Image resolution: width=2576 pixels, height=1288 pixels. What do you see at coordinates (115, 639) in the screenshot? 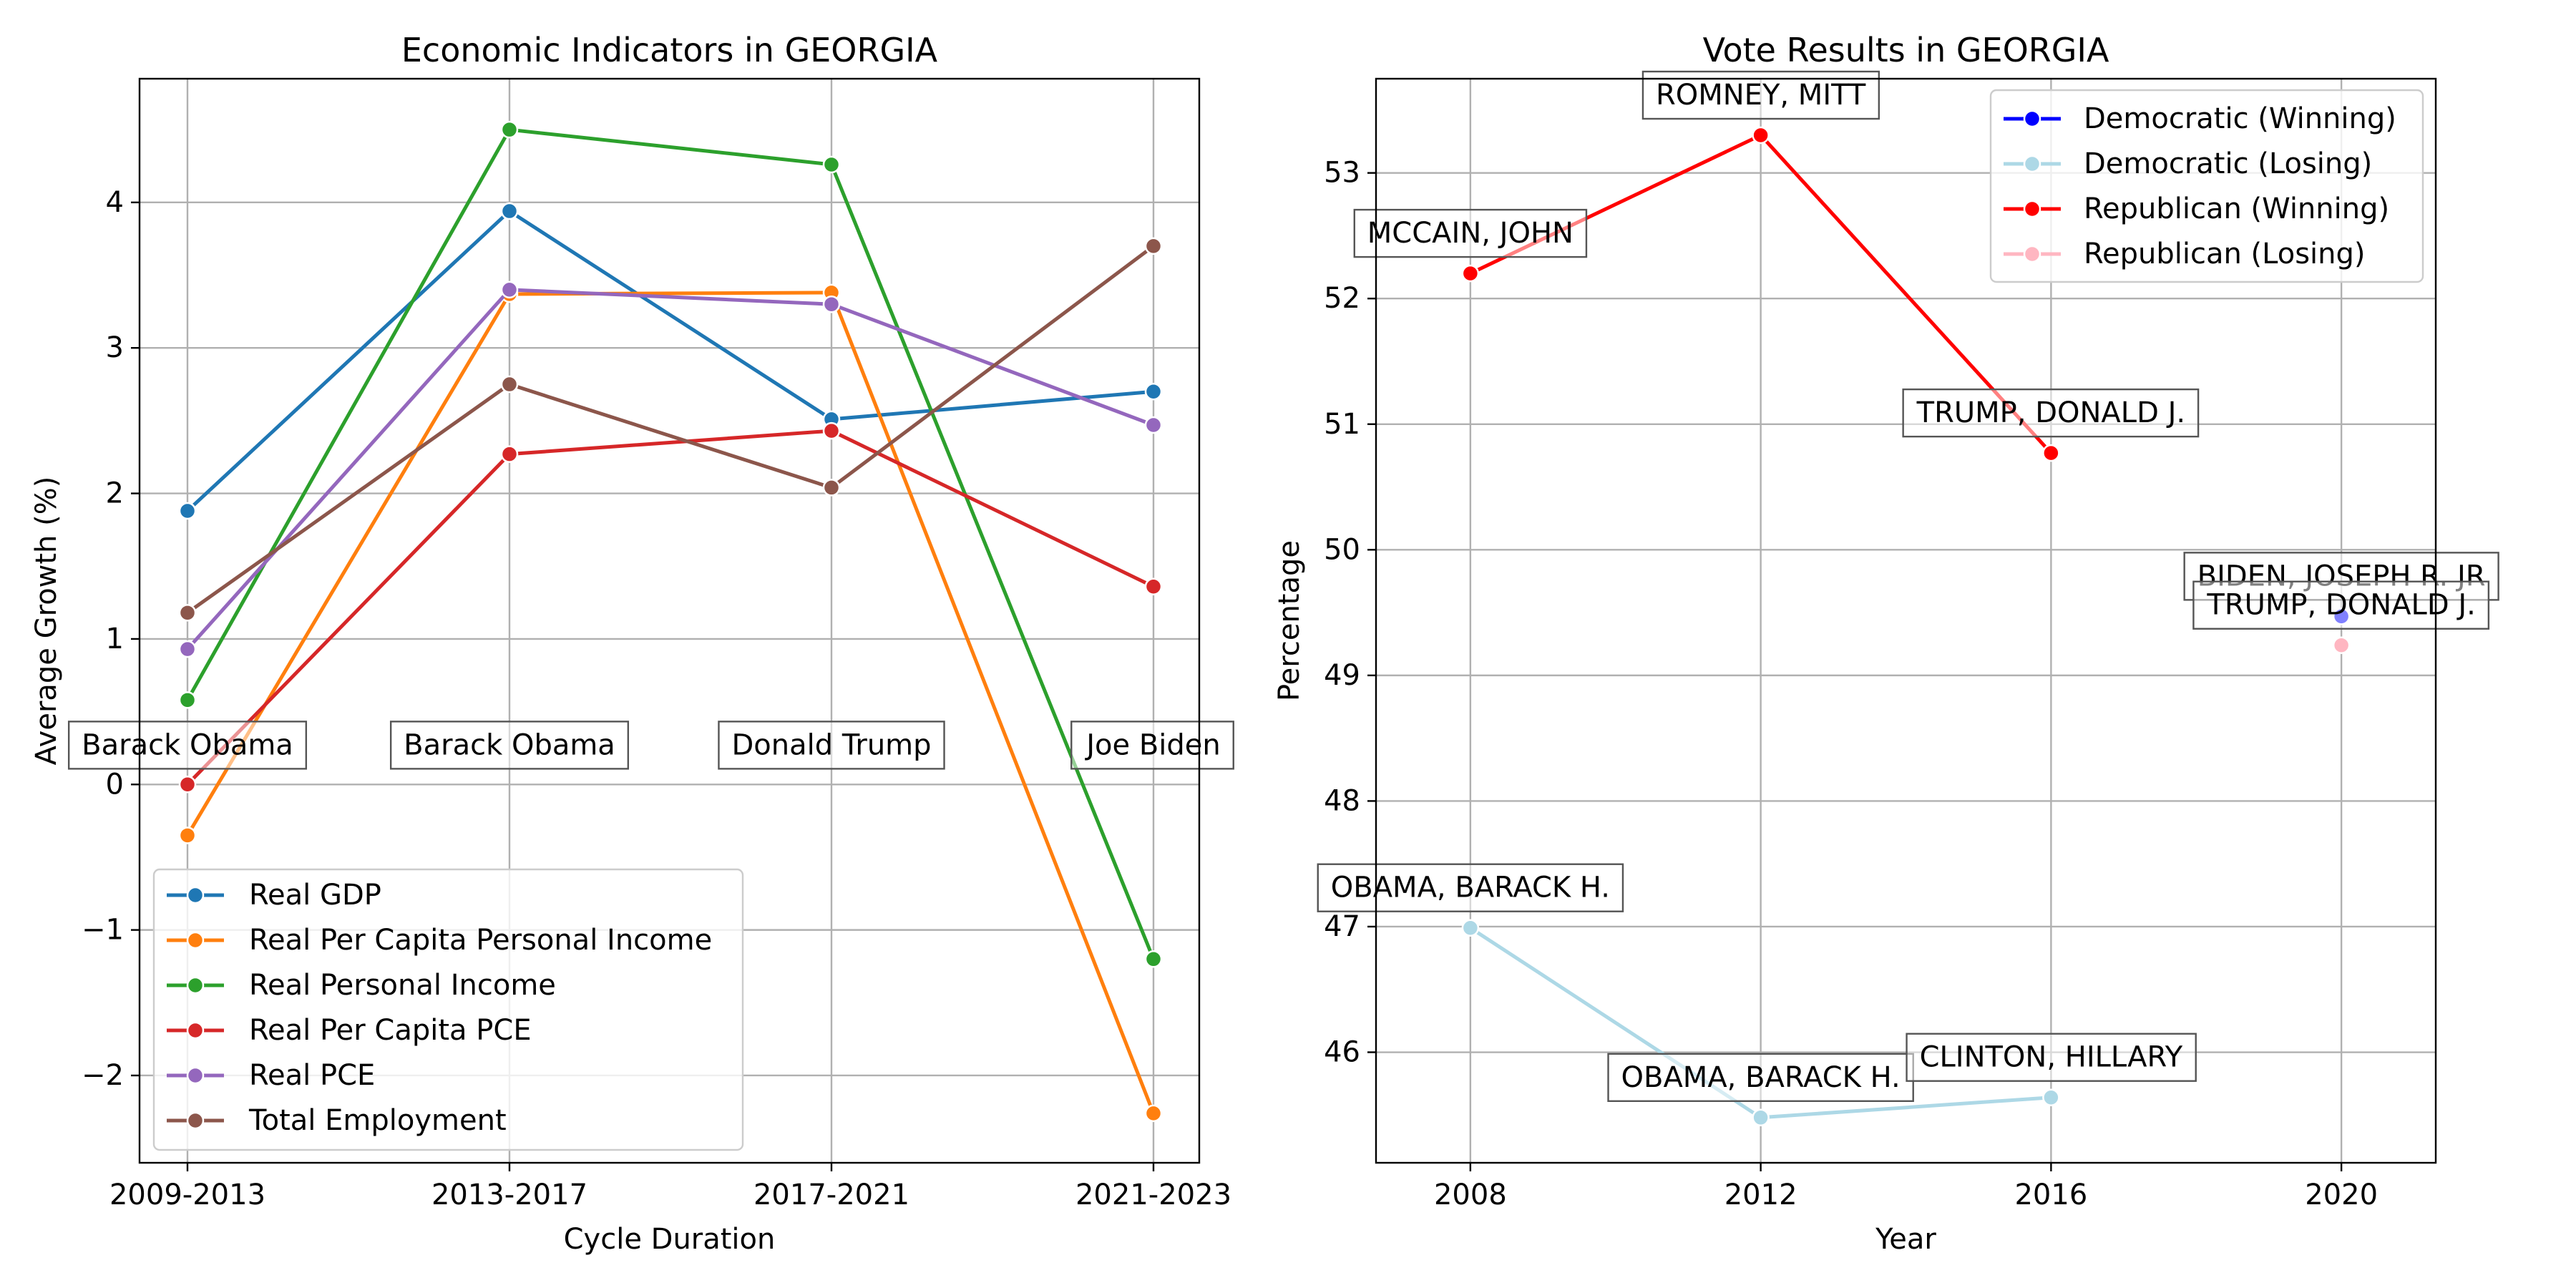
I see `y-tick-label: 1` at bounding box center [115, 639].